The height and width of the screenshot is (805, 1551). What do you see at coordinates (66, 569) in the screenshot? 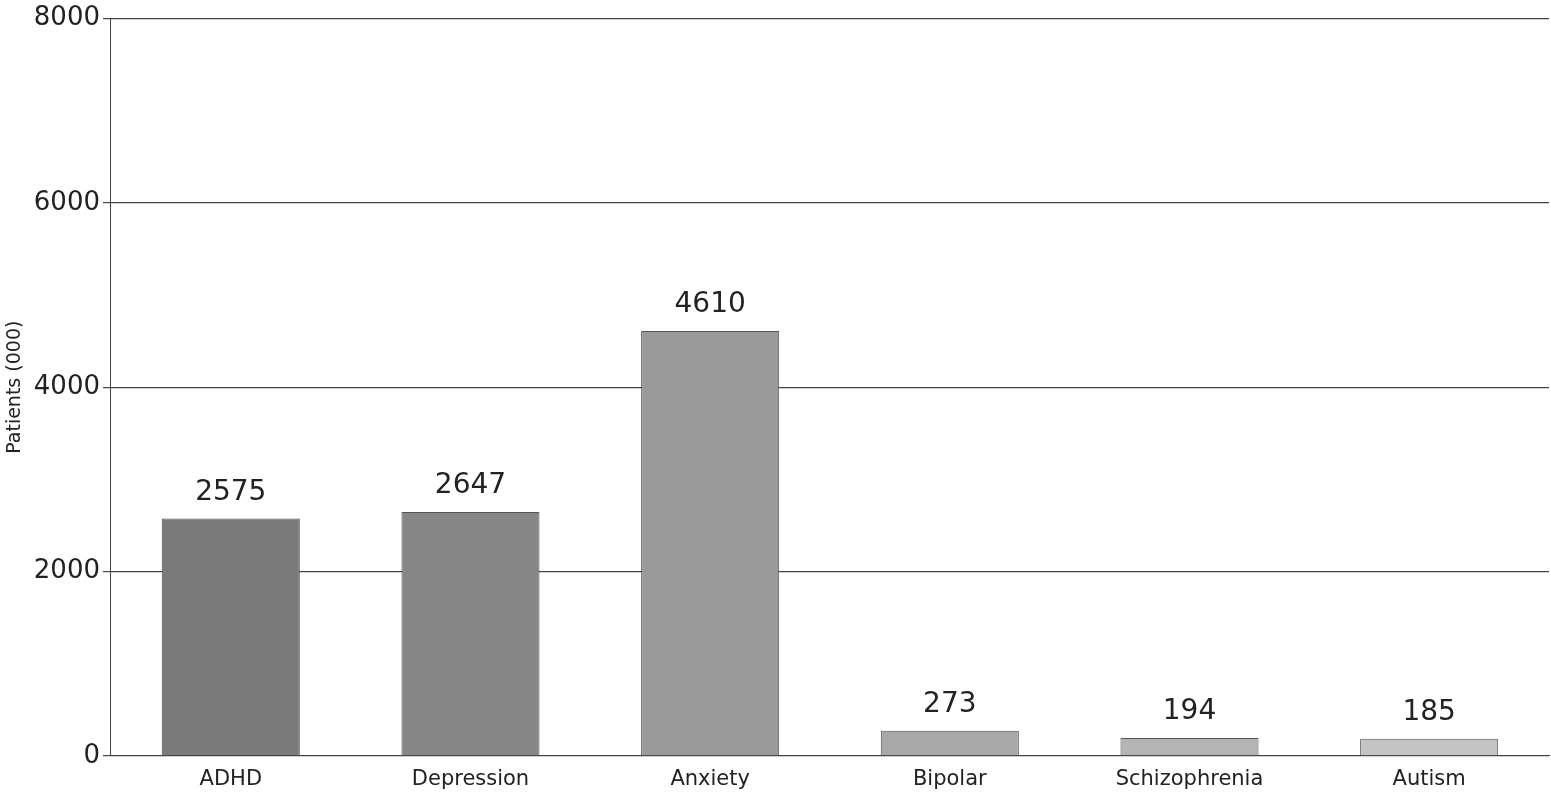
I see `y-tick-label: 2000` at bounding box center [66, 569].